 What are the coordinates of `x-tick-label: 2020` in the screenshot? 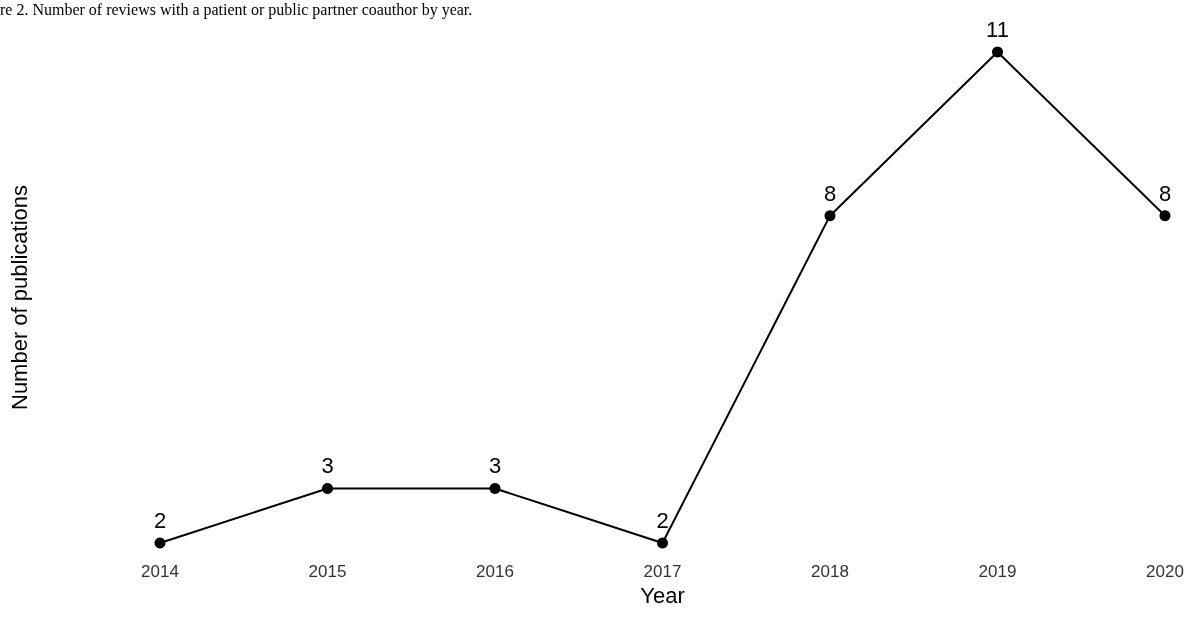 It's located at (1165, 571).